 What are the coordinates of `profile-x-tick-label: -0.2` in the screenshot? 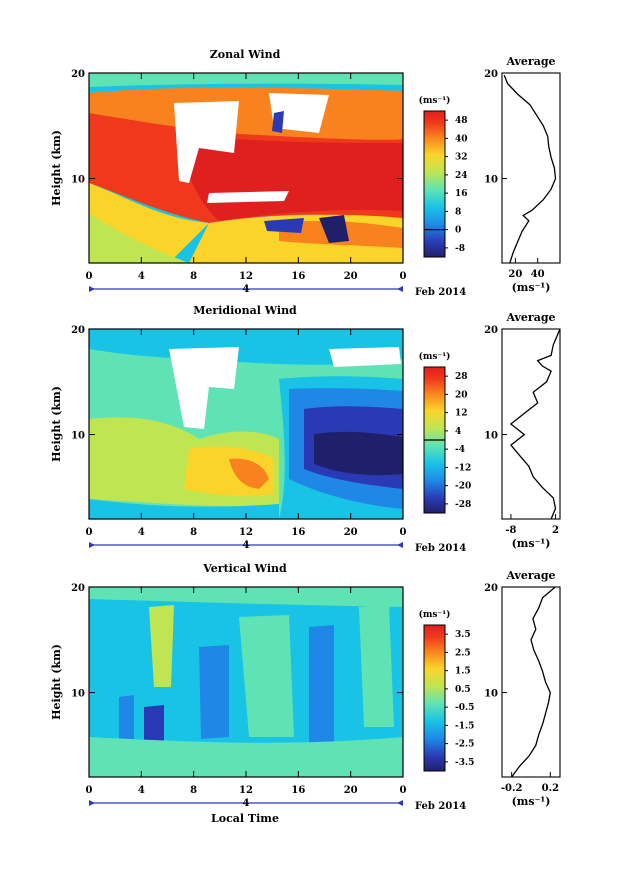 It's located at (512, 788).